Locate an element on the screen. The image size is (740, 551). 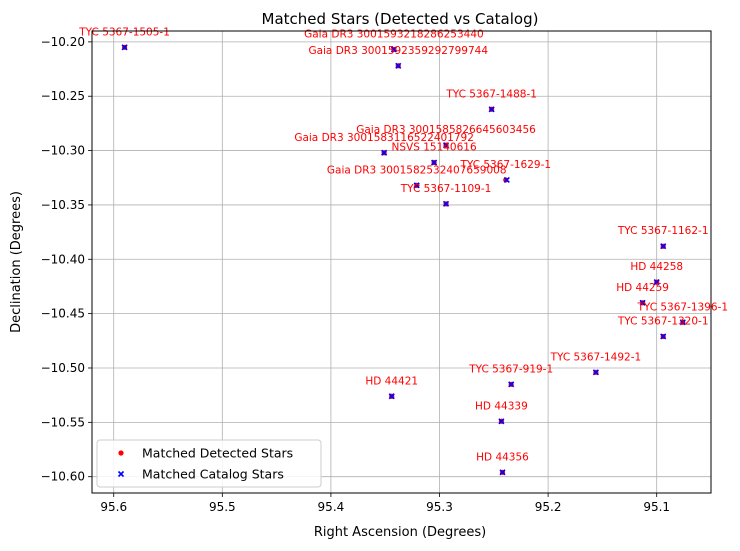
legend-box is located at coordinates (209, 463).